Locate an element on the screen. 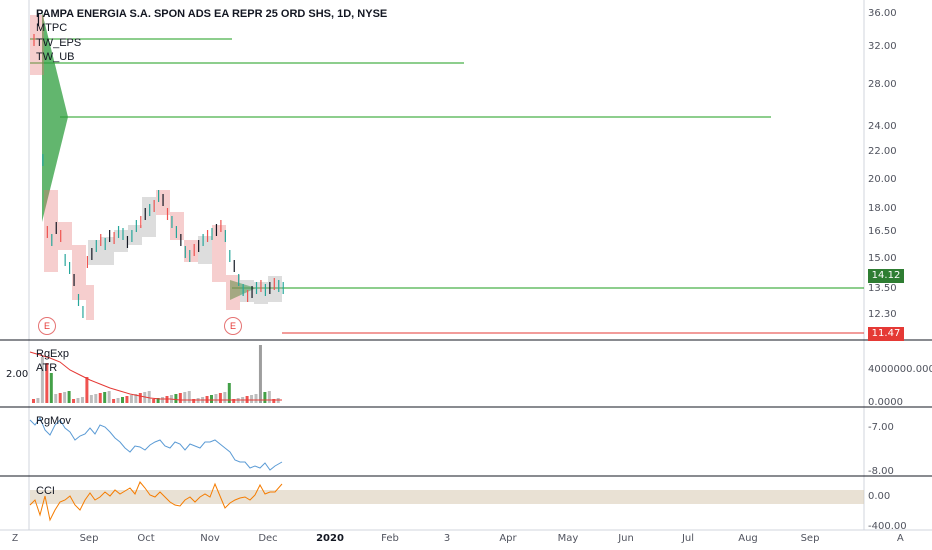 This screenshot has width=932, height=550. price-axis-label: 36.00 is located at coordinates (882, 13).